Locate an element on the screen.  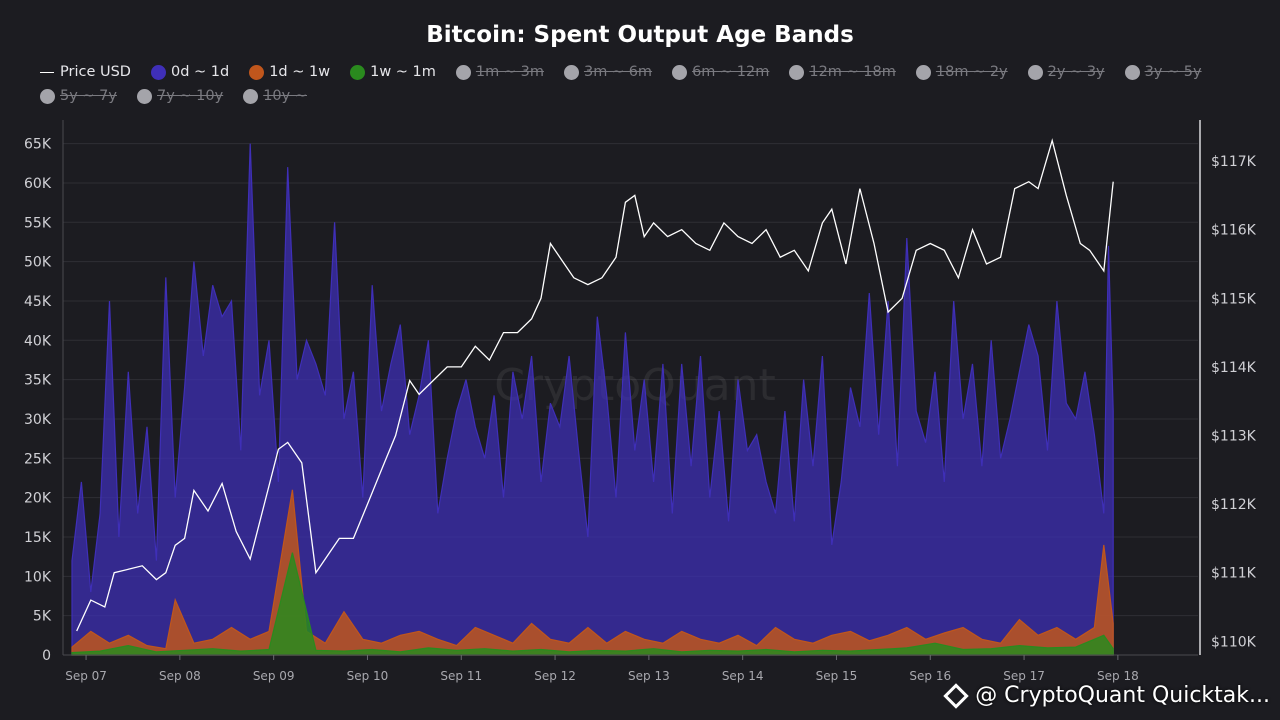
y-left-tick-label: 10K is located at coordinates (38, 577).